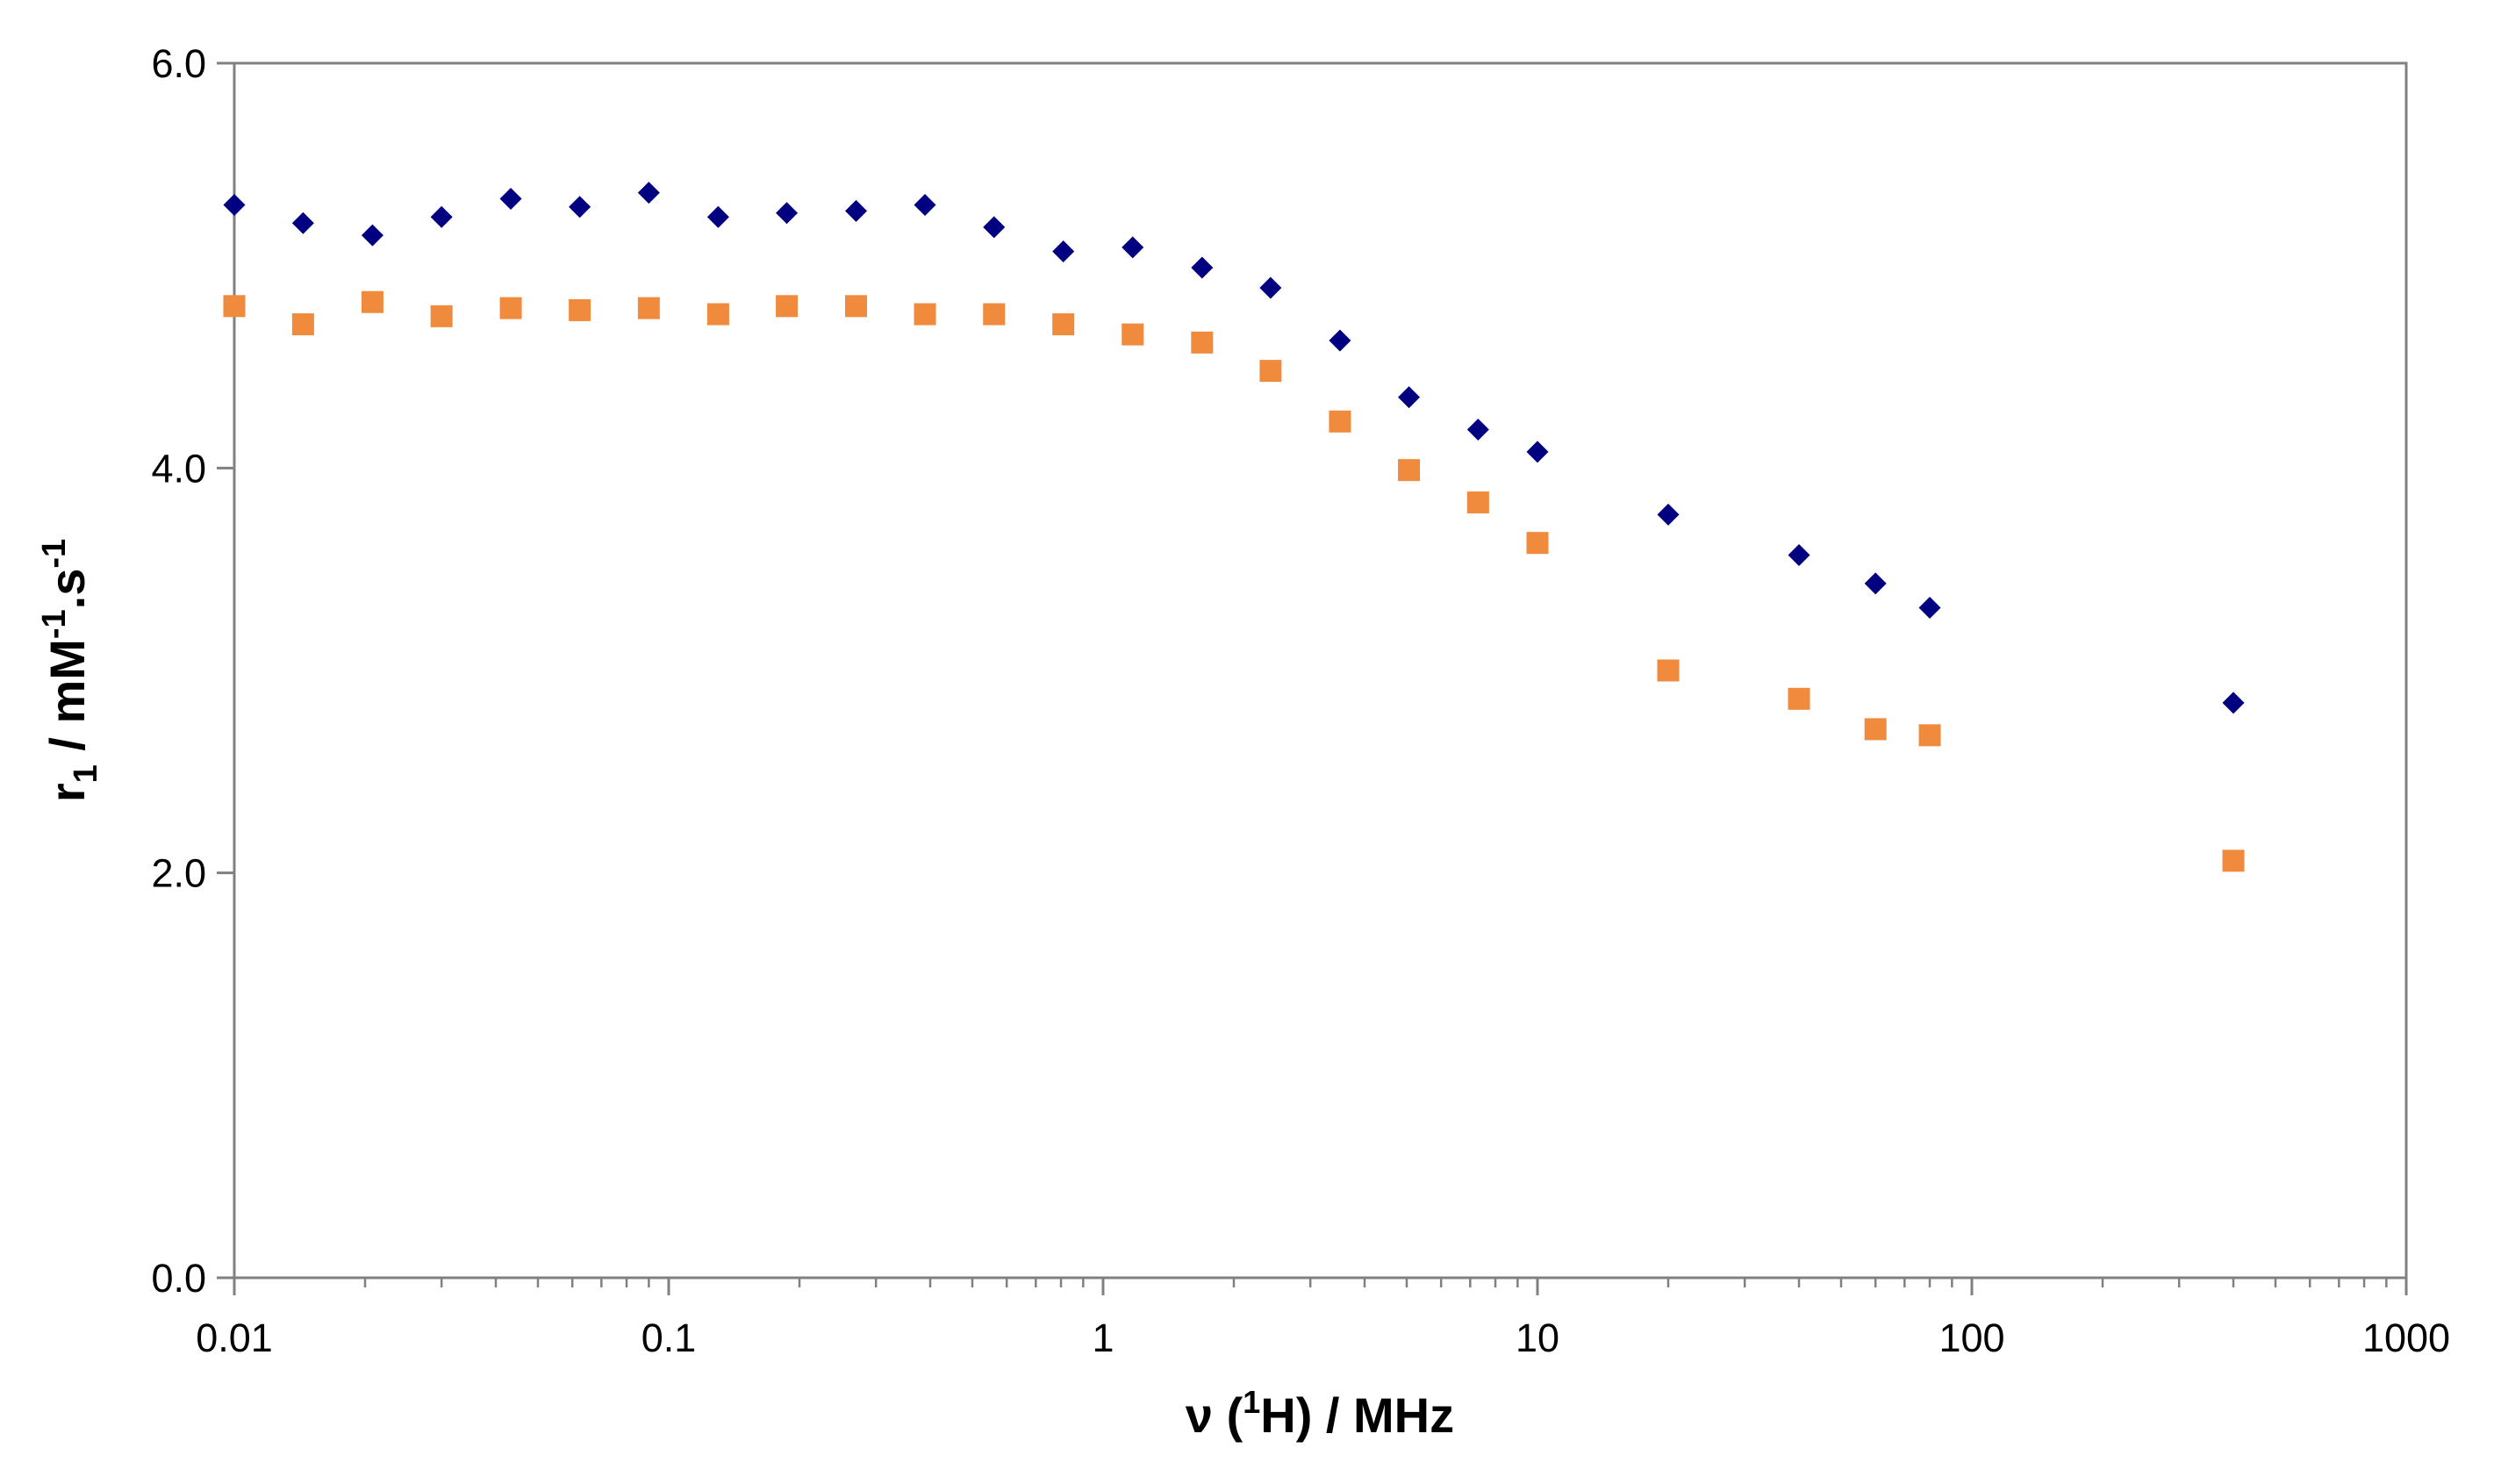 The height and width of the screenshot is (1484, 2494). What do you see at coordinates (1971, 1338) in the screenshot?
I see `x-tick-label: 100` at bounding box center [1971, 1338].